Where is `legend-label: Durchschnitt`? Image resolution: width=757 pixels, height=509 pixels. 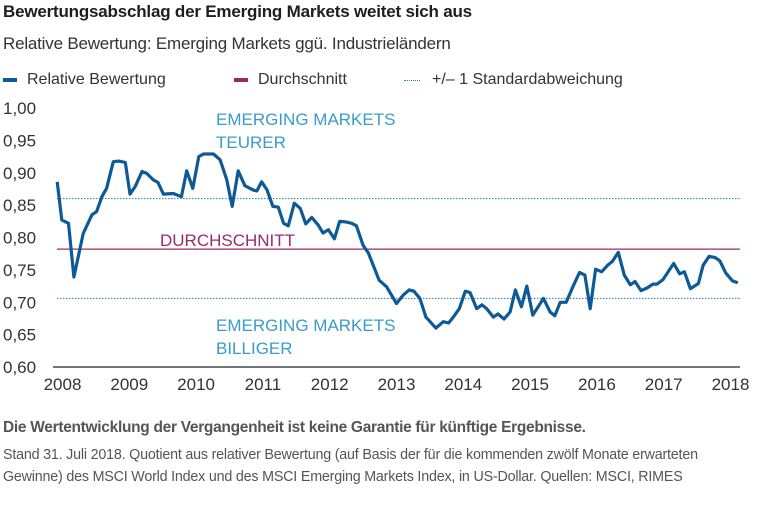 legend-label: Durchschnitt is located at coordinates (302, 79).